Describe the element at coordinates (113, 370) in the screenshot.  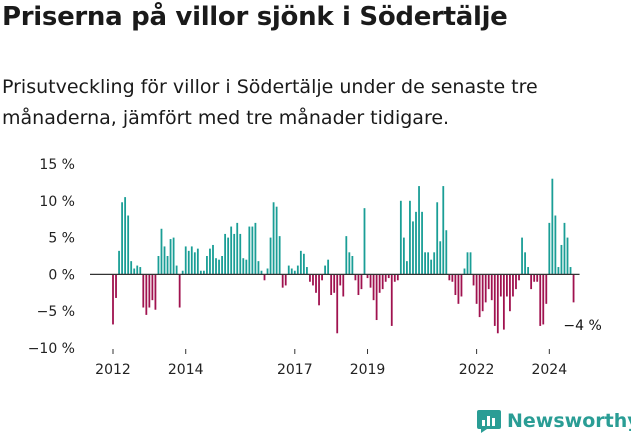
I see `x-tick-label: 2012` at that location.